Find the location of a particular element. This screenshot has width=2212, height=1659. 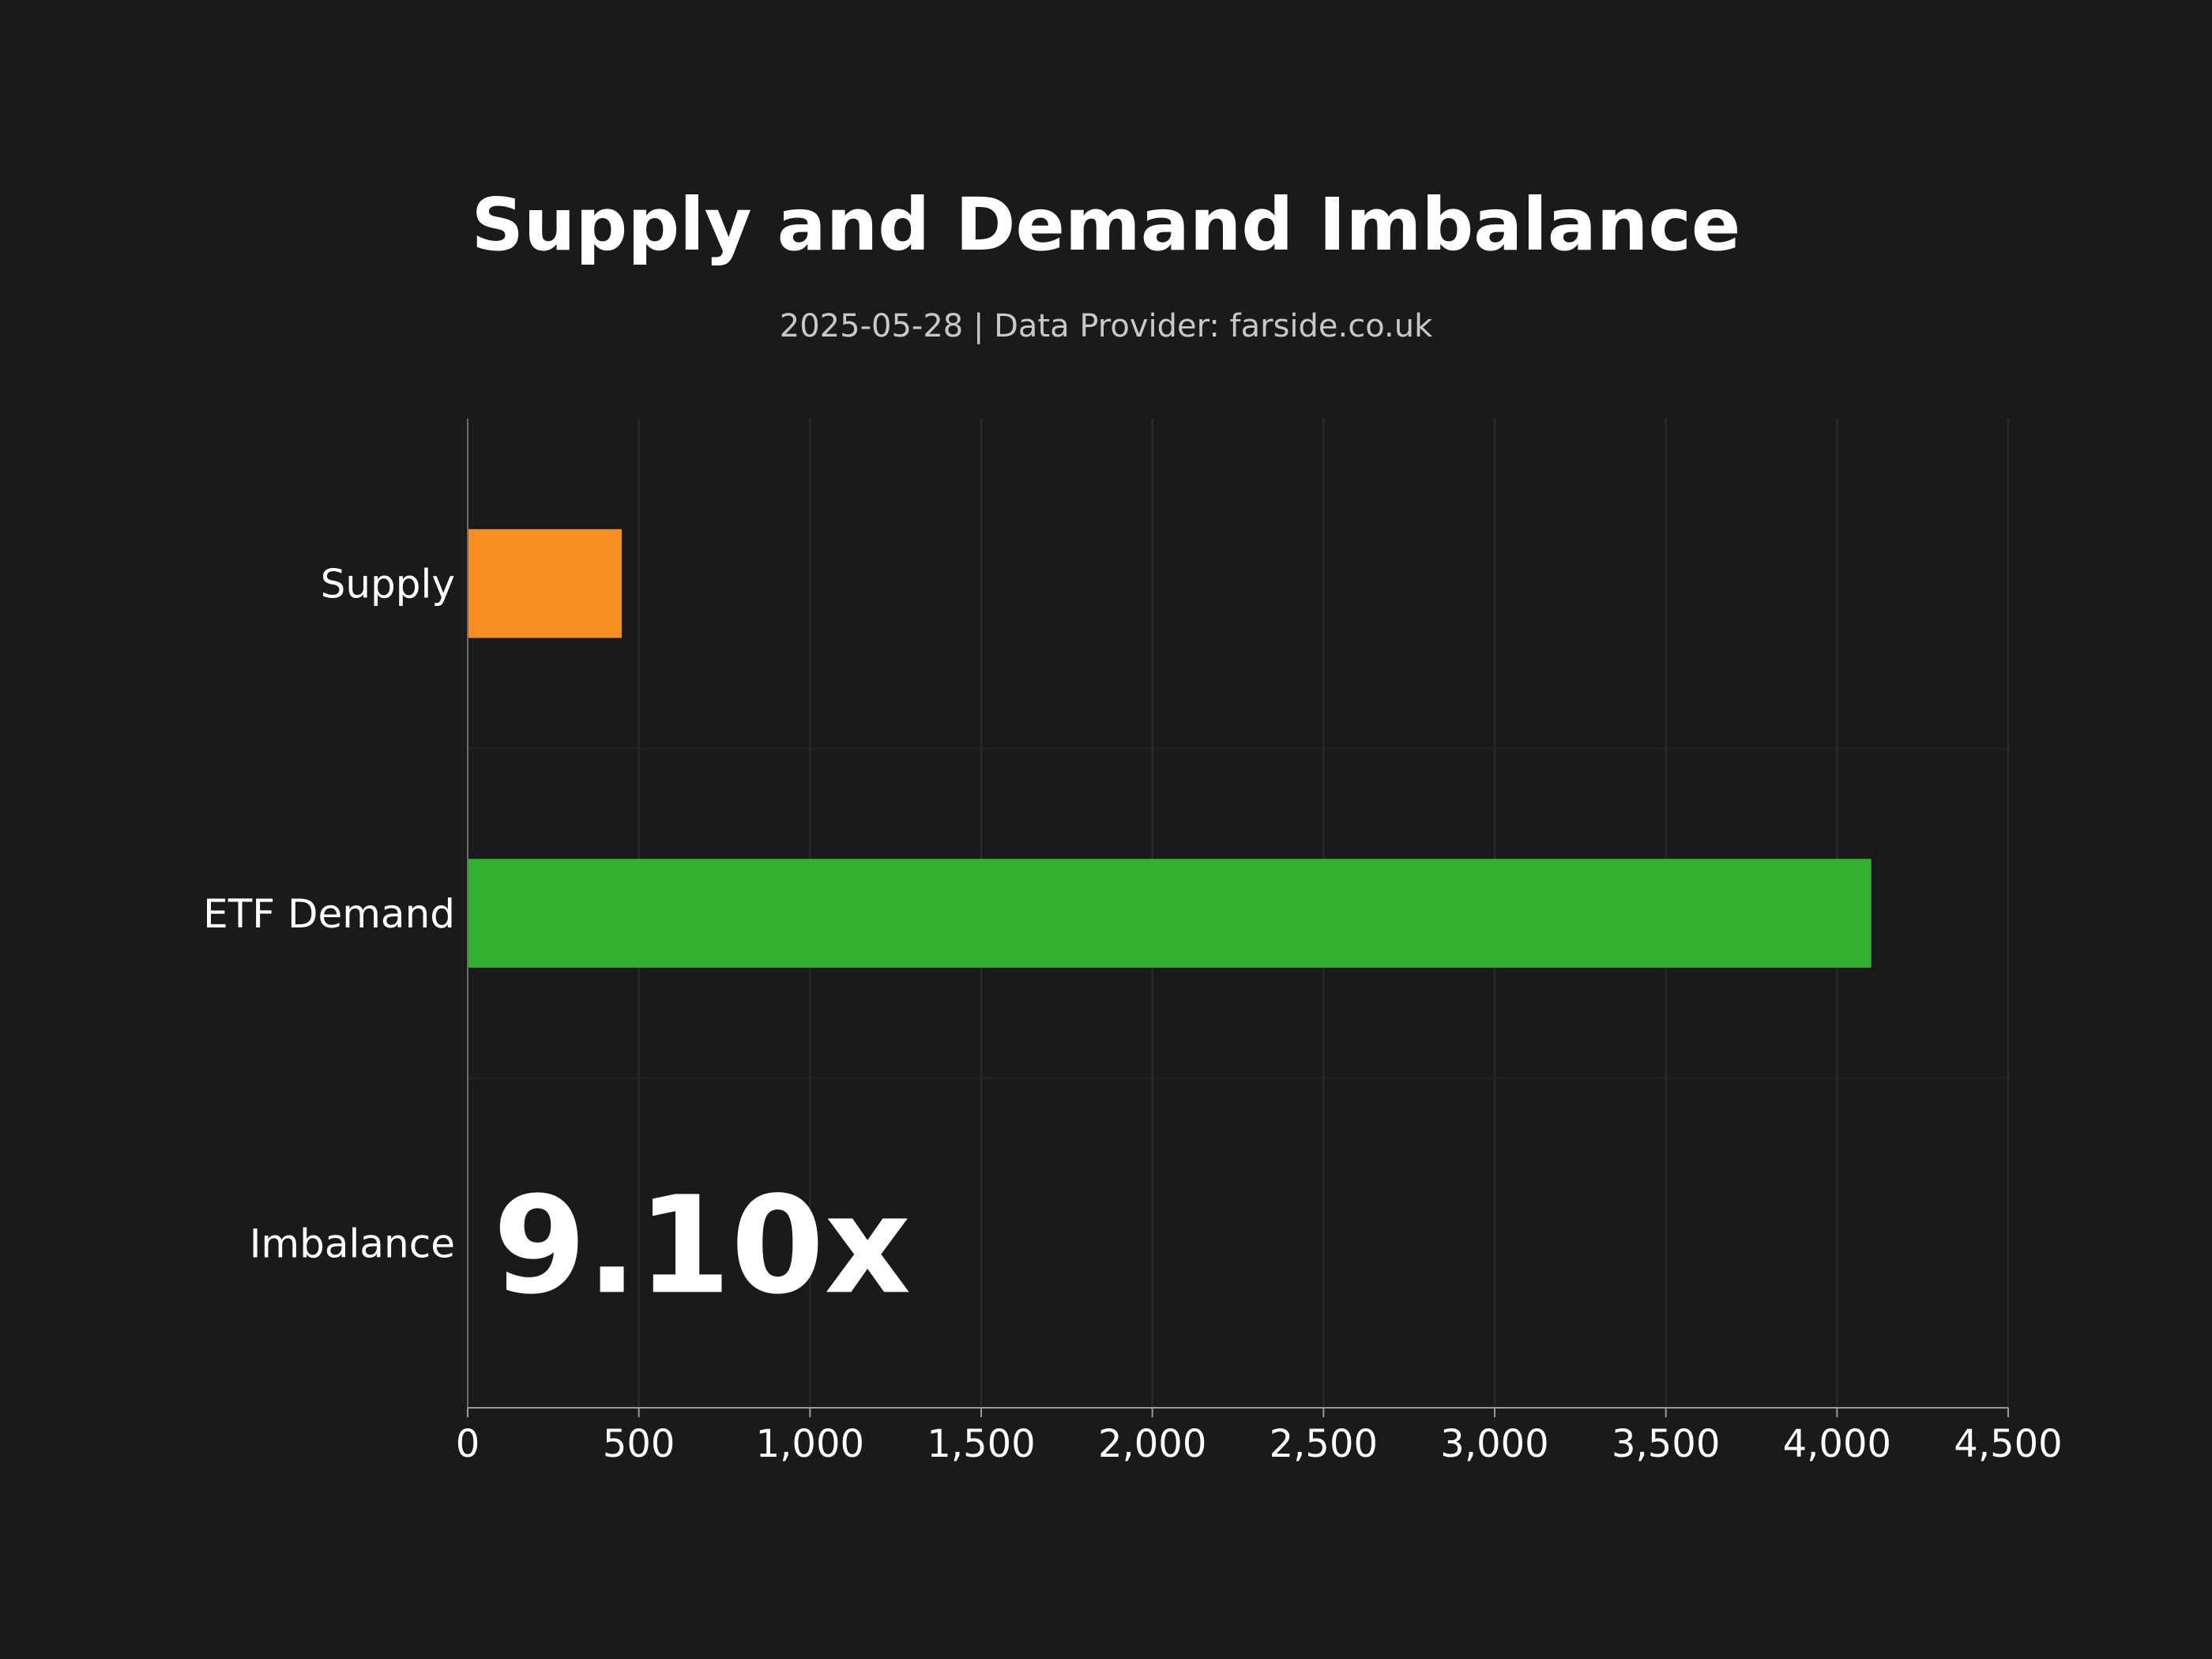

x-tick-label: 1,000 is located at coordinates (810, 1444).